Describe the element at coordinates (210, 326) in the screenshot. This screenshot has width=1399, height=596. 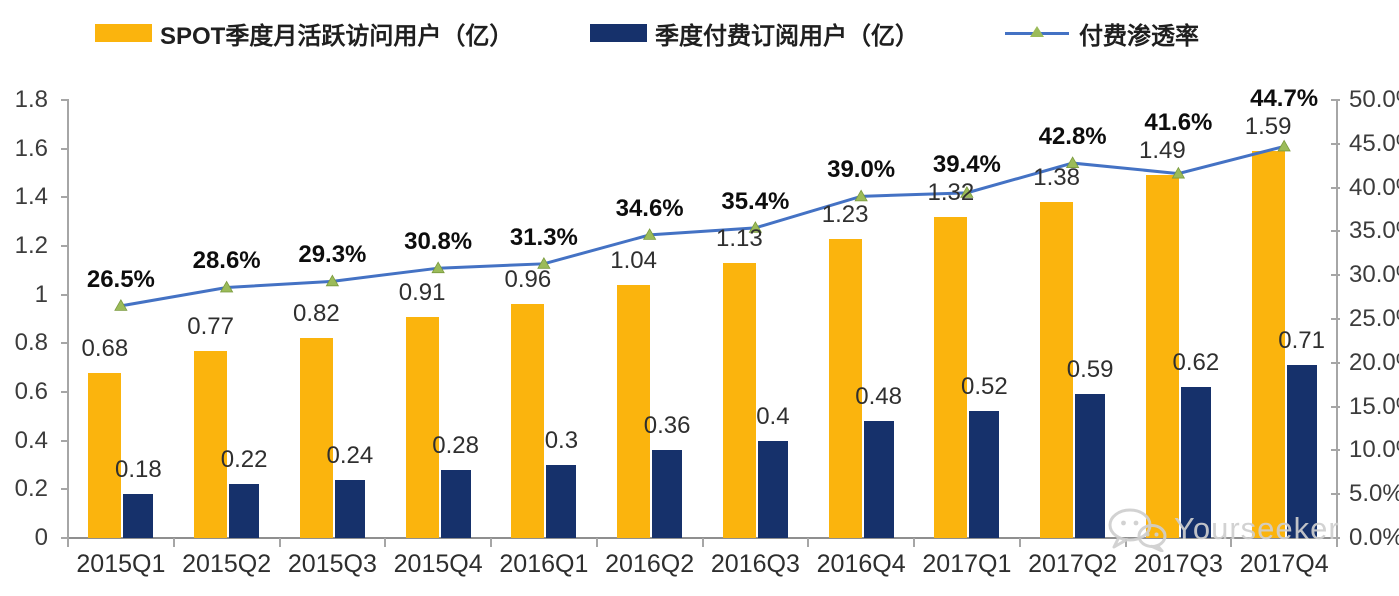
I see `bar-label-mau: 0.77` at that location.